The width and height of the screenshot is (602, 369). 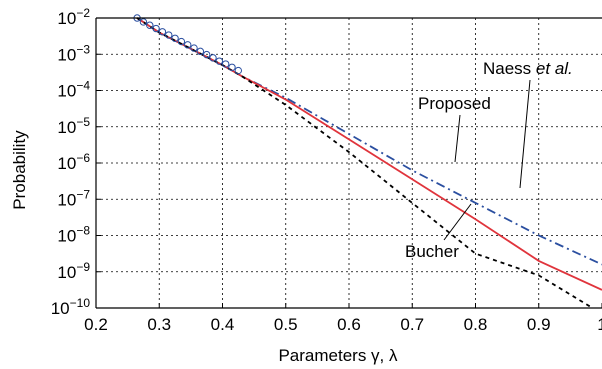 I want to click on proposed-annotation: Proposed, so click(x=454, y=103).